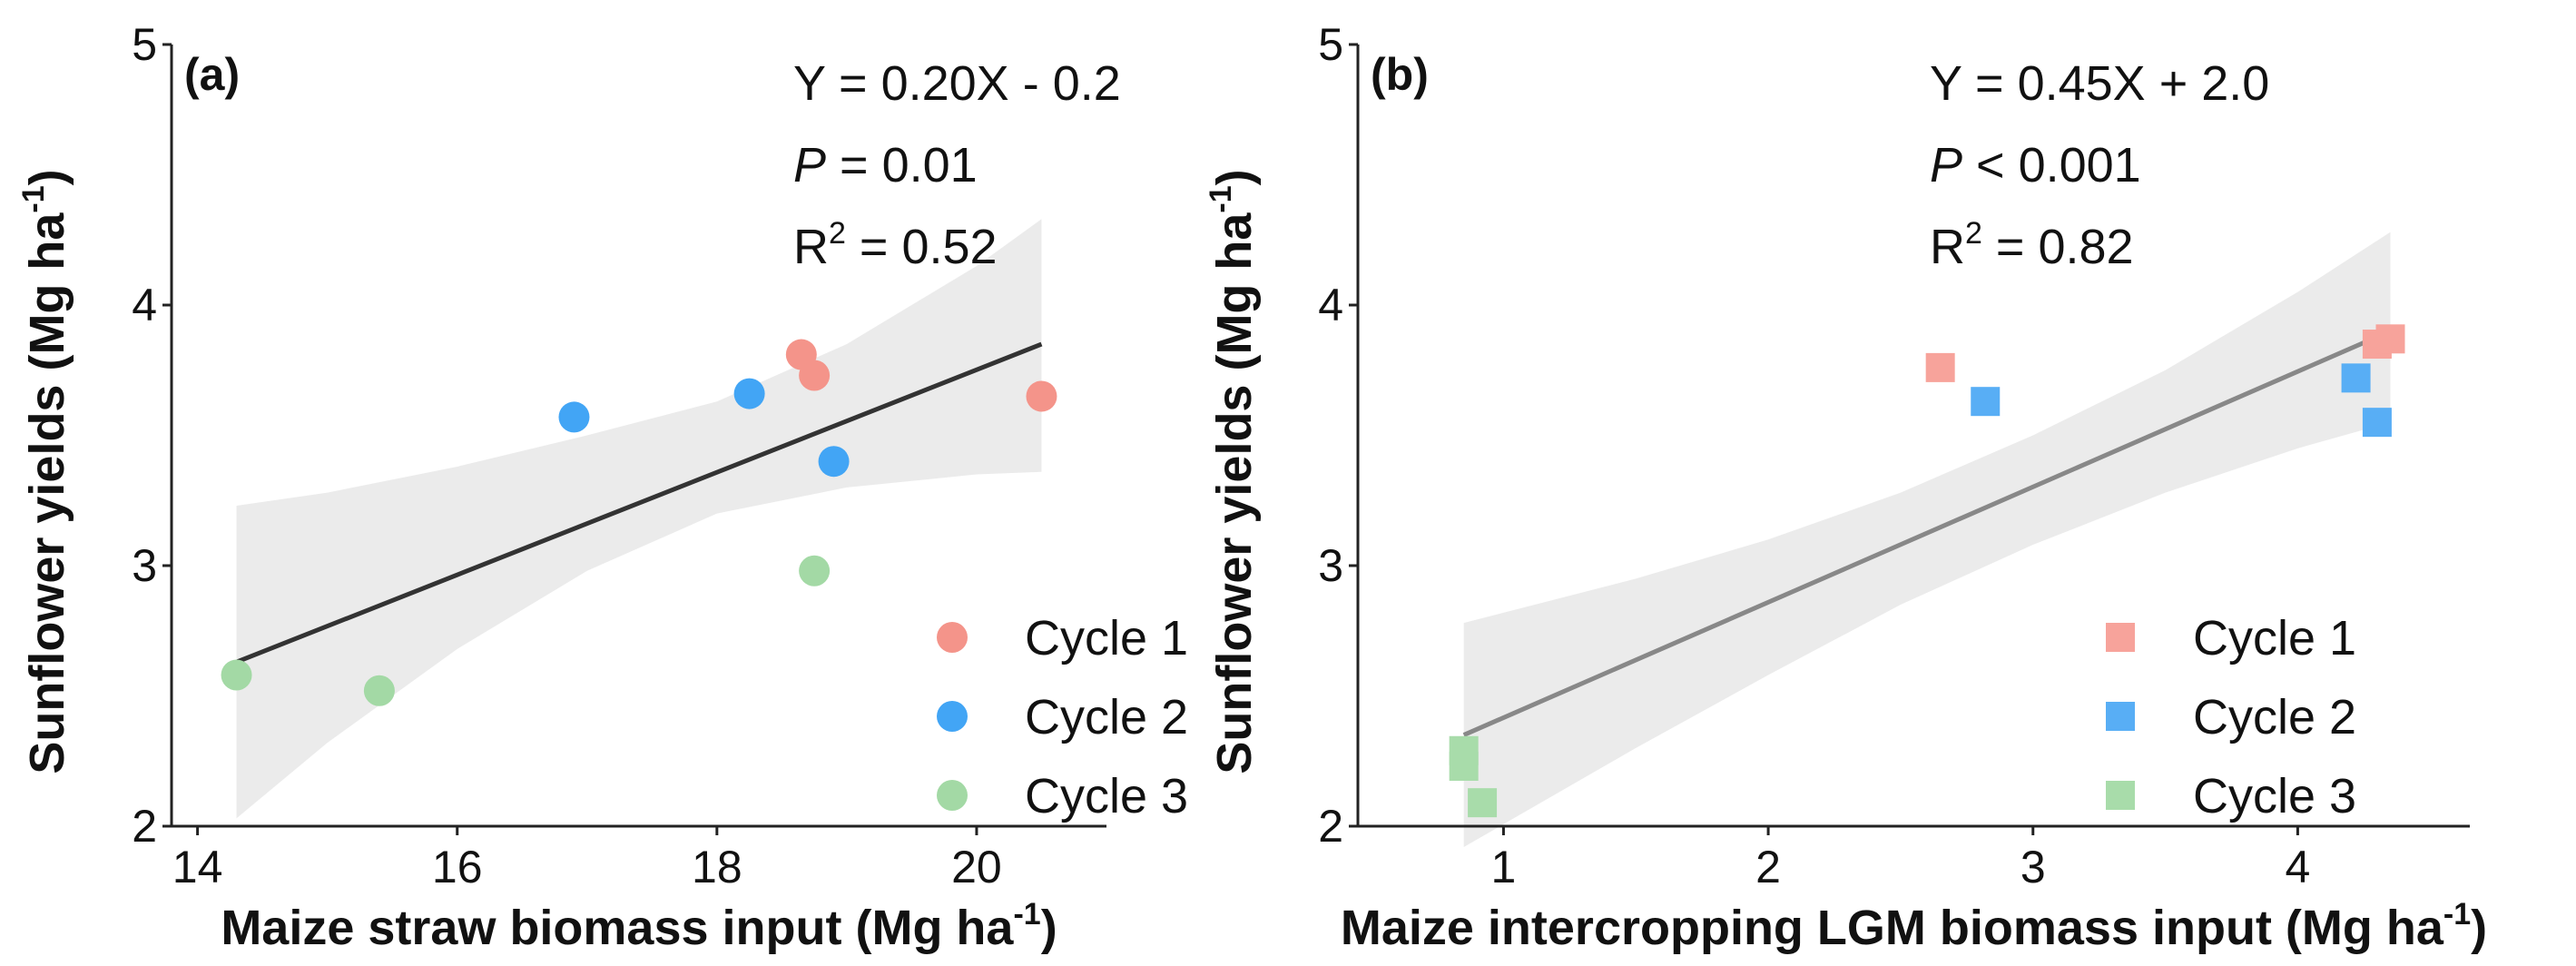  What do you see at coordinates (2099, 83) in the screenshot?
I see `regression-equation: Y = 0.45X + 2.0` at bounding box center [2099, 83].